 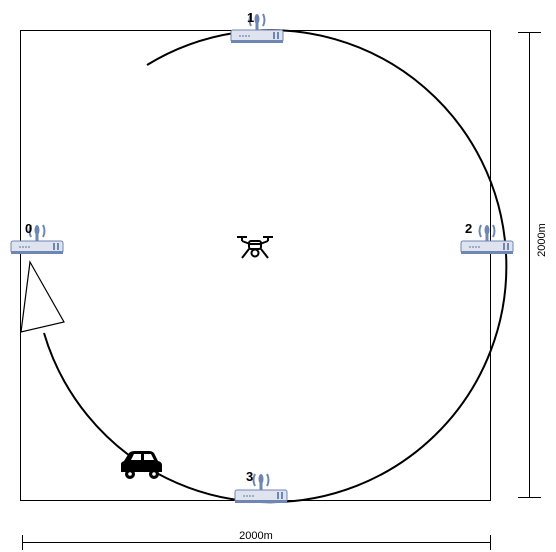 What do you see at coordinates (487, 238) in the screenshot?
I see `station-2: 2` at bounding box center [487, 238].